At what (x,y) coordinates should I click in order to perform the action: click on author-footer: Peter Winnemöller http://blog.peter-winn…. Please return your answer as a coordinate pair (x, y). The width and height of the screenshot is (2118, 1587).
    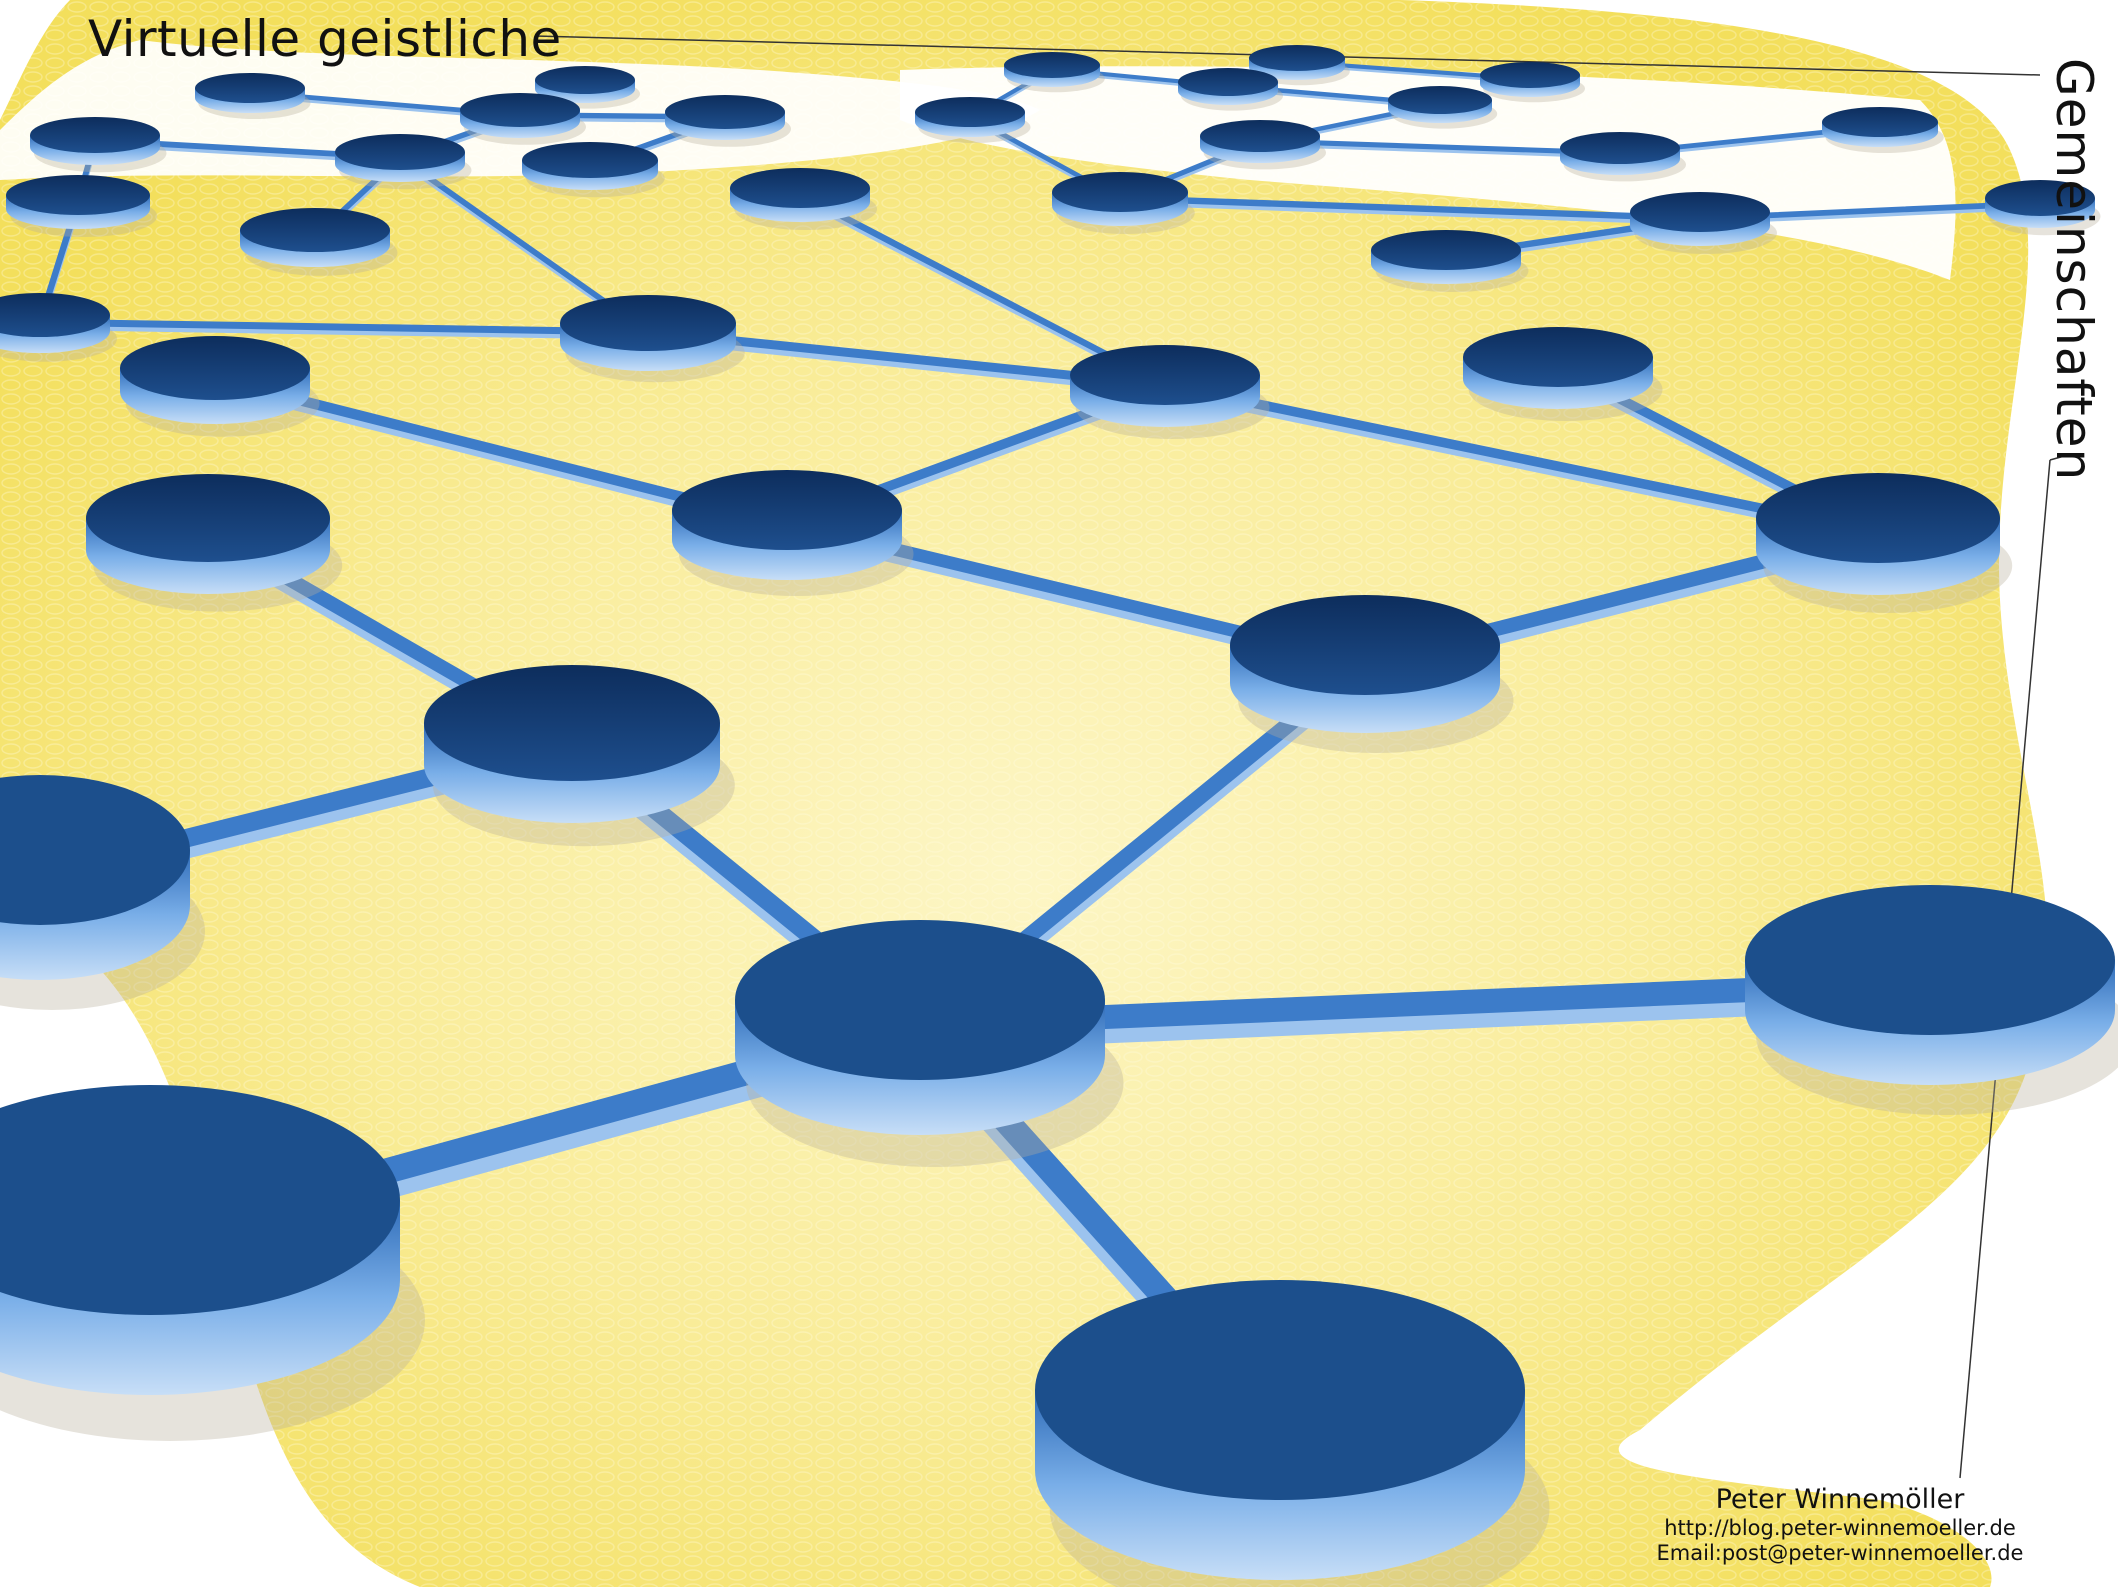
    Looking at the image, I should click on (1840, 1525).